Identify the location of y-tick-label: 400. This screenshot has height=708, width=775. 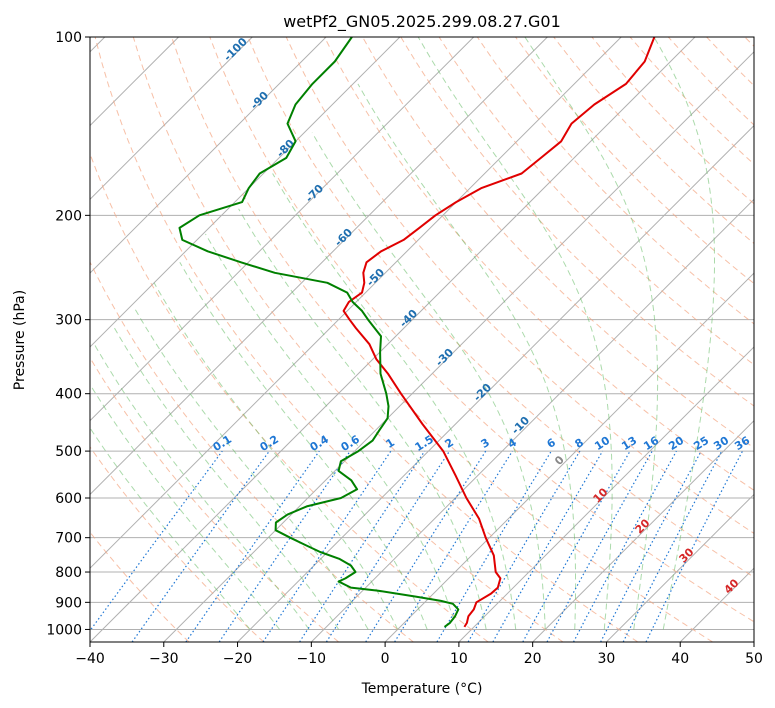
(68, 395).